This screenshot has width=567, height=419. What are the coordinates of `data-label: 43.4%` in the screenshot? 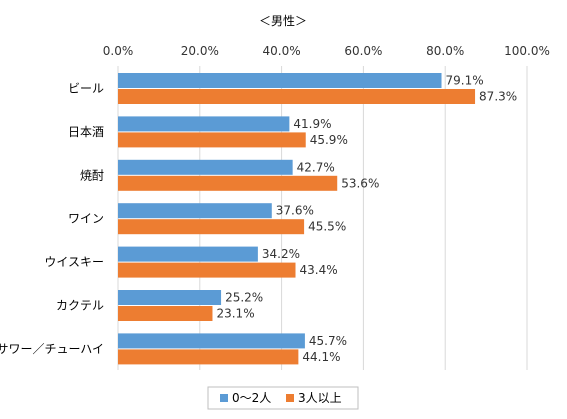 It's located at (319, 270).